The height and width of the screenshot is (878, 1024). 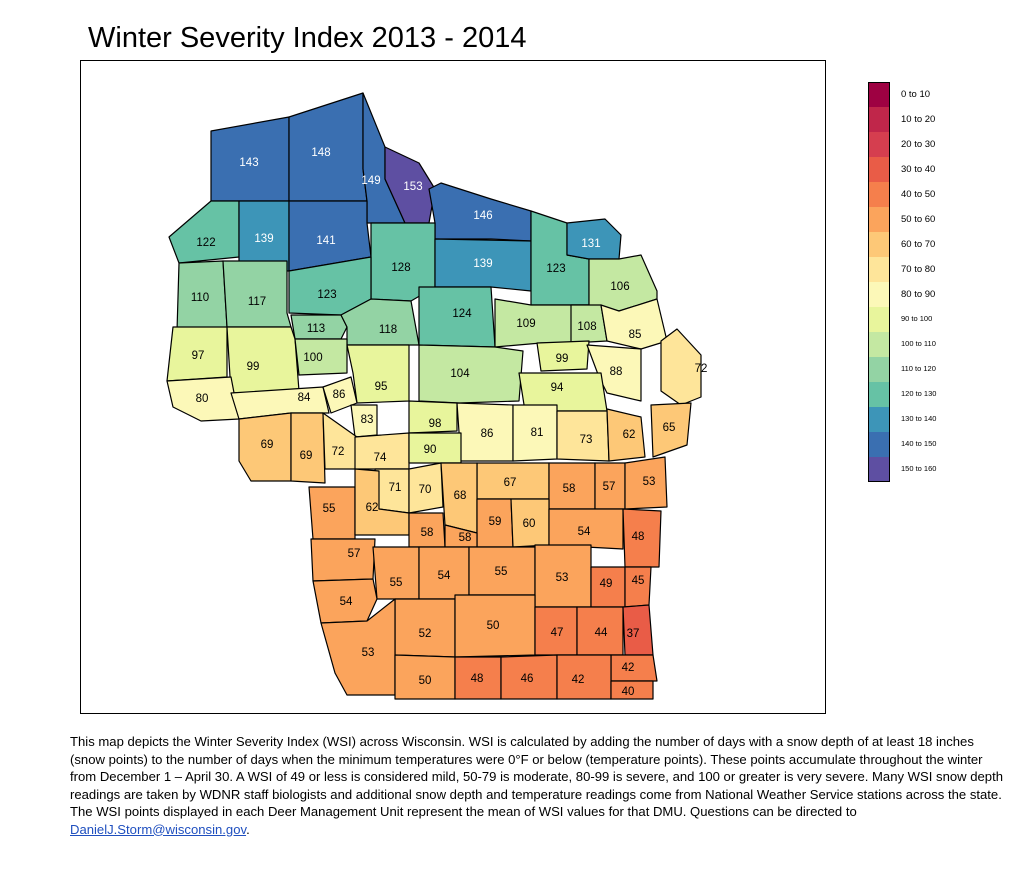 I want to click on dmu-label: 122, so click(x=205, y=243).